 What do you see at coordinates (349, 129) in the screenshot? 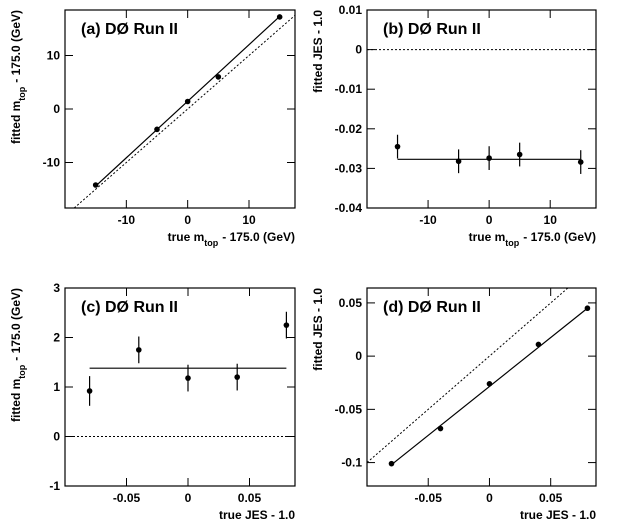
I see `y-tick-label: -0.02` at bounding box center [349, 129].